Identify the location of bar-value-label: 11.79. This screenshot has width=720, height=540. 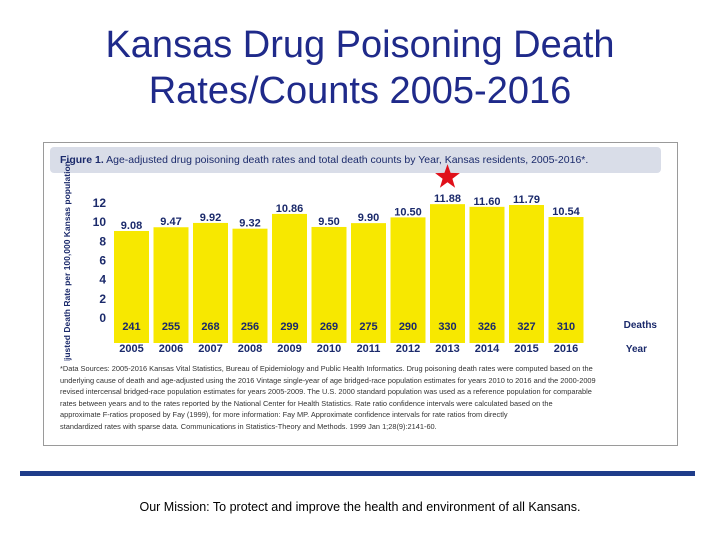
(526, 200).